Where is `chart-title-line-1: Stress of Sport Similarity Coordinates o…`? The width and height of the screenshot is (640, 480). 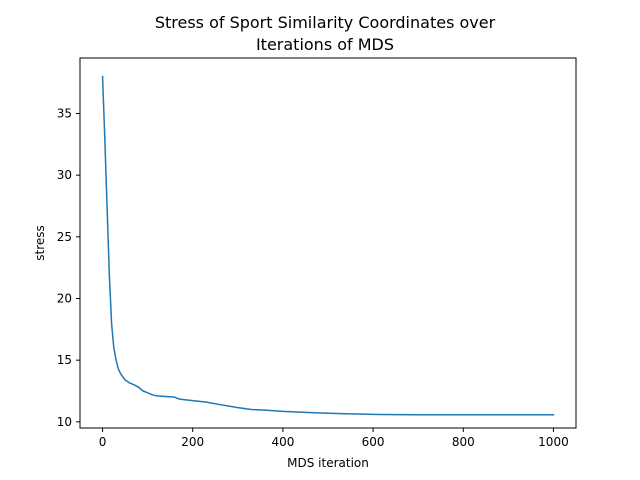
chart-title-line-1: Stress of Sport Similarity Coordinates o… is located at coordinates (325, 22).